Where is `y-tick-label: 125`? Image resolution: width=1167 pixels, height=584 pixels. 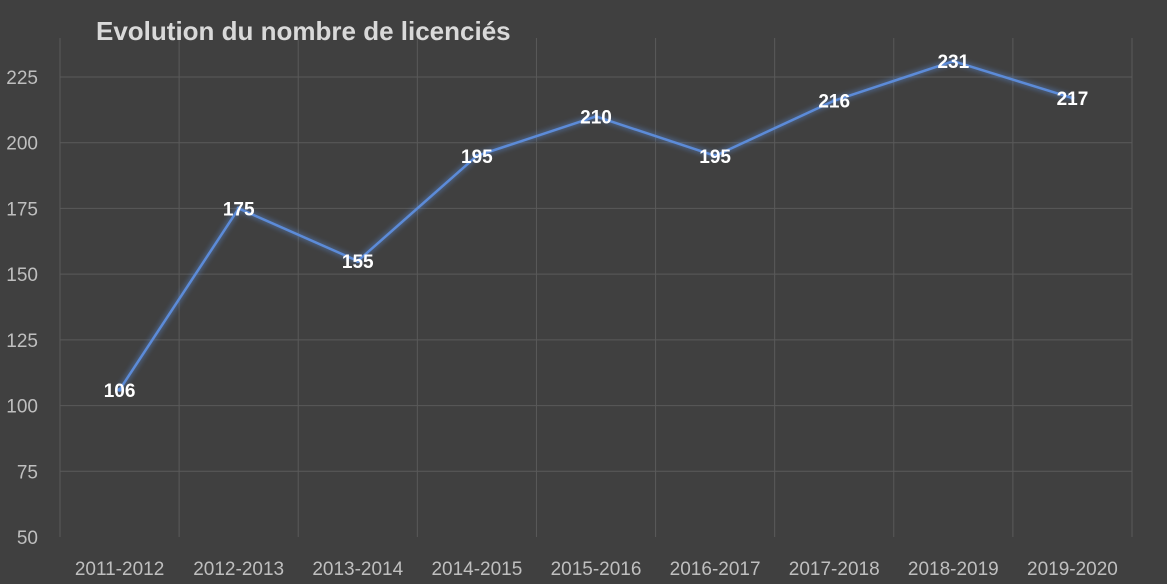
y-tick-label: 125 is located at coordinates (22, 341).